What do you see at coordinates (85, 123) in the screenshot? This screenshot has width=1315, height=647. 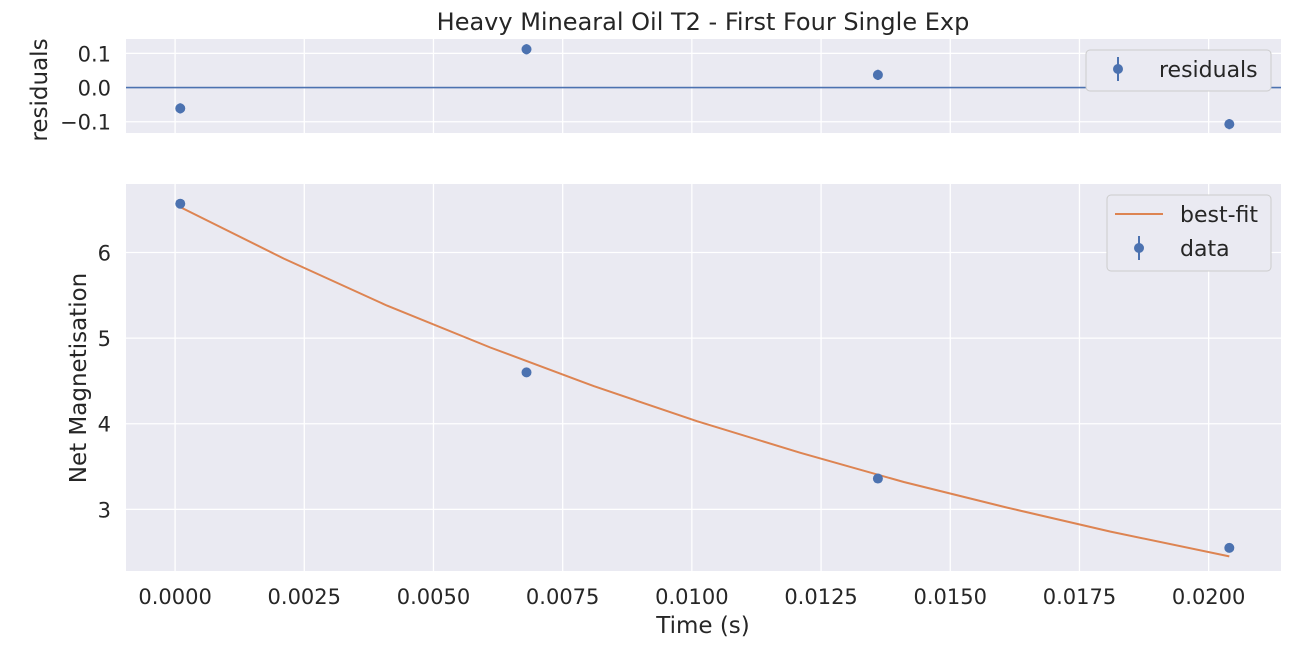 I see `residuals-y-tick-label: −0.1` at bounding box center [85, 123].